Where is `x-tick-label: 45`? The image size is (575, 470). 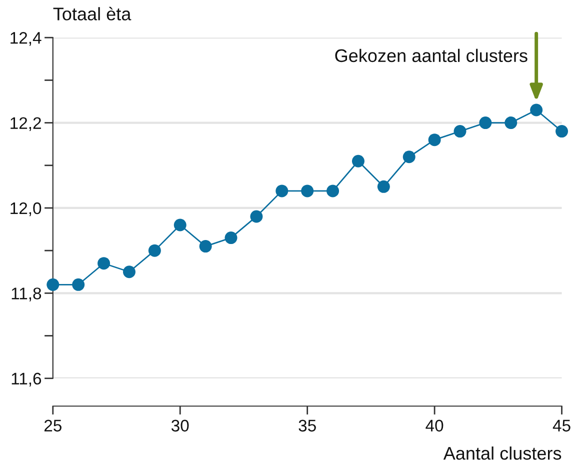
x-tick-label: 45 is located at coordinates (561, 426).